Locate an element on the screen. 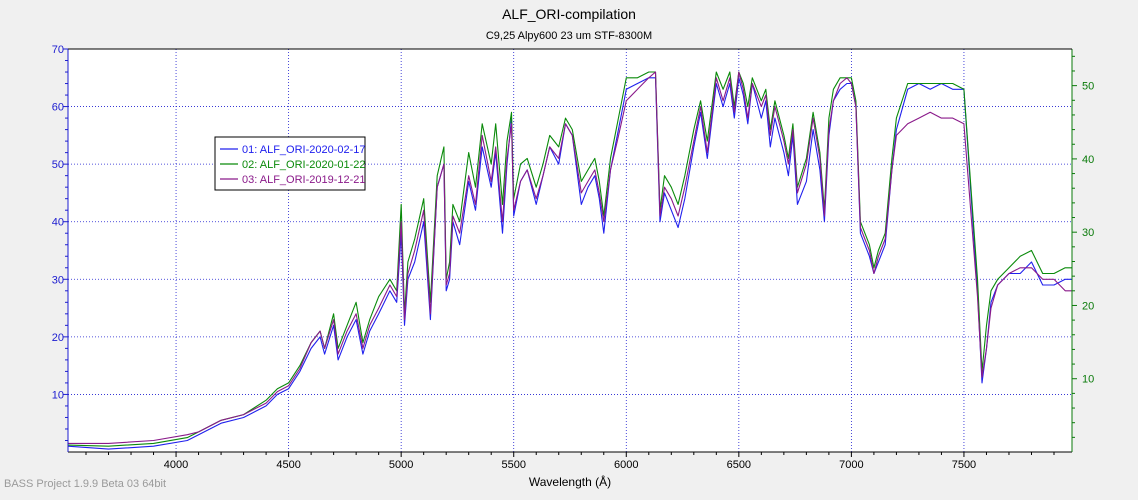  y-right-tick-label: 30 is located at coordinates (1088, 233).